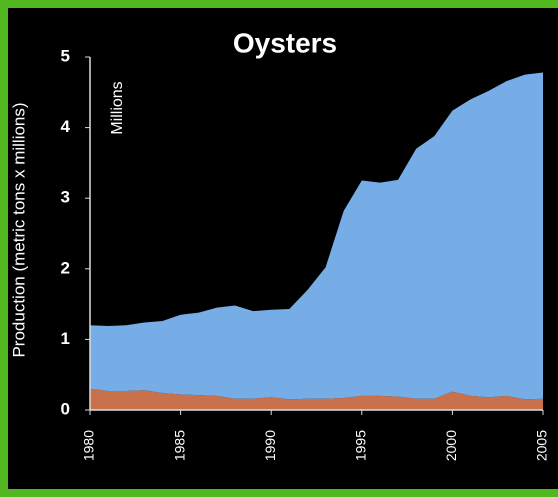  What do you see at coordinates (65, 55) in the screenshot?
I see `y-tick-label: 5` at bounding box center [65, 55].